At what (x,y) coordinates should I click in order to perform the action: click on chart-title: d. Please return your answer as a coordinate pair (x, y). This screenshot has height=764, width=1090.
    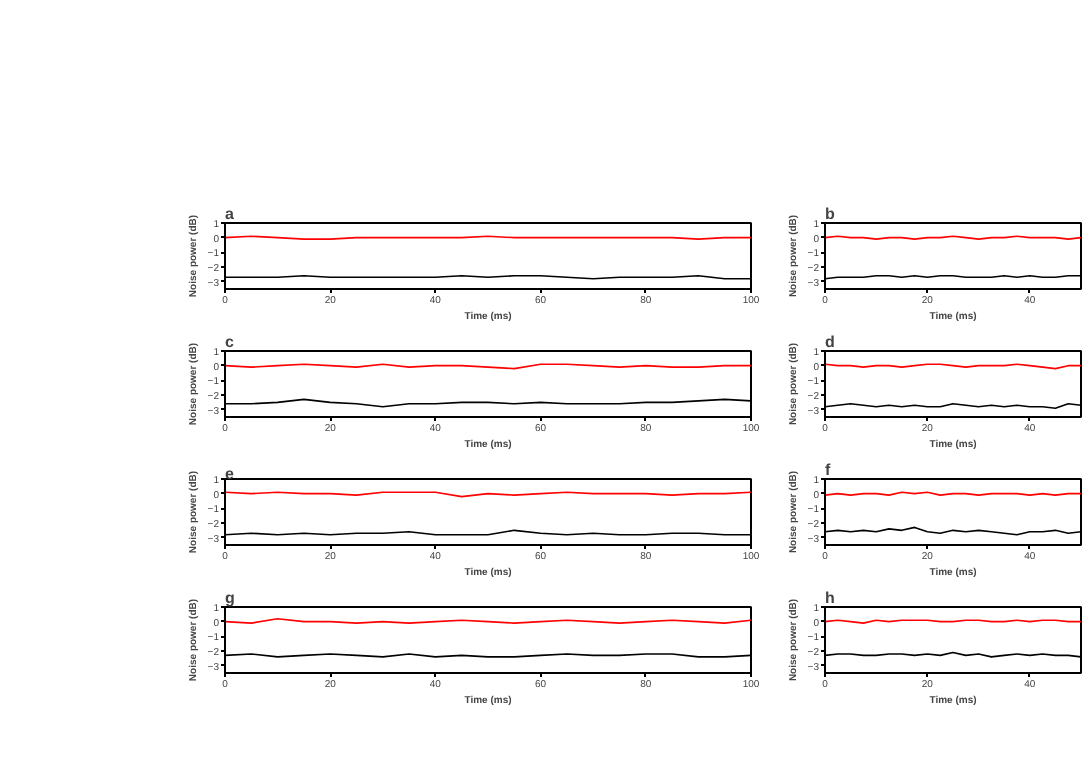
    Looking at the image, I should click on (830, 342).